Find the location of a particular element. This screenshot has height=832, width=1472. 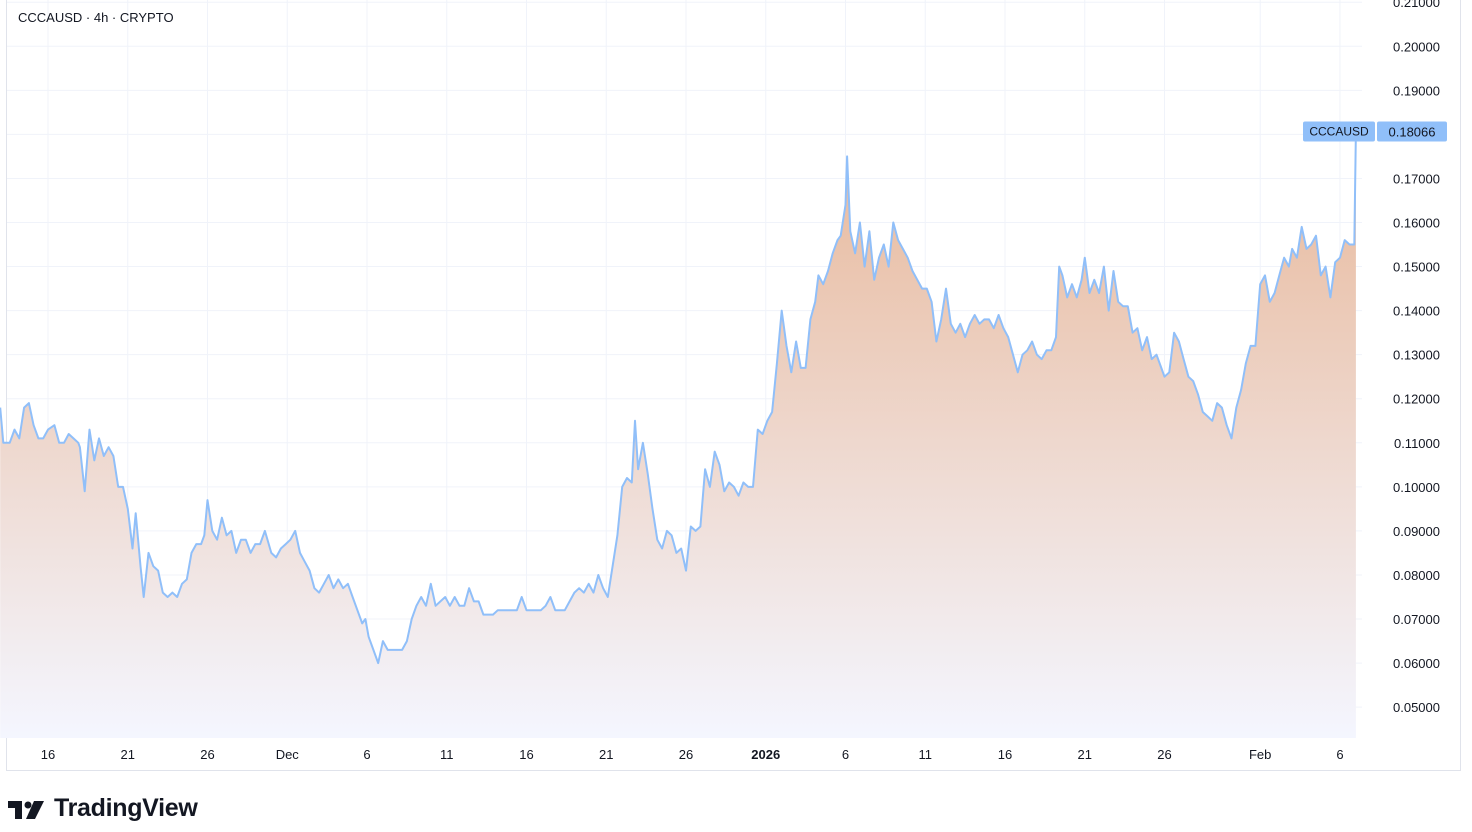

tradingview-logo-icon is located at coordinates (26, 809).